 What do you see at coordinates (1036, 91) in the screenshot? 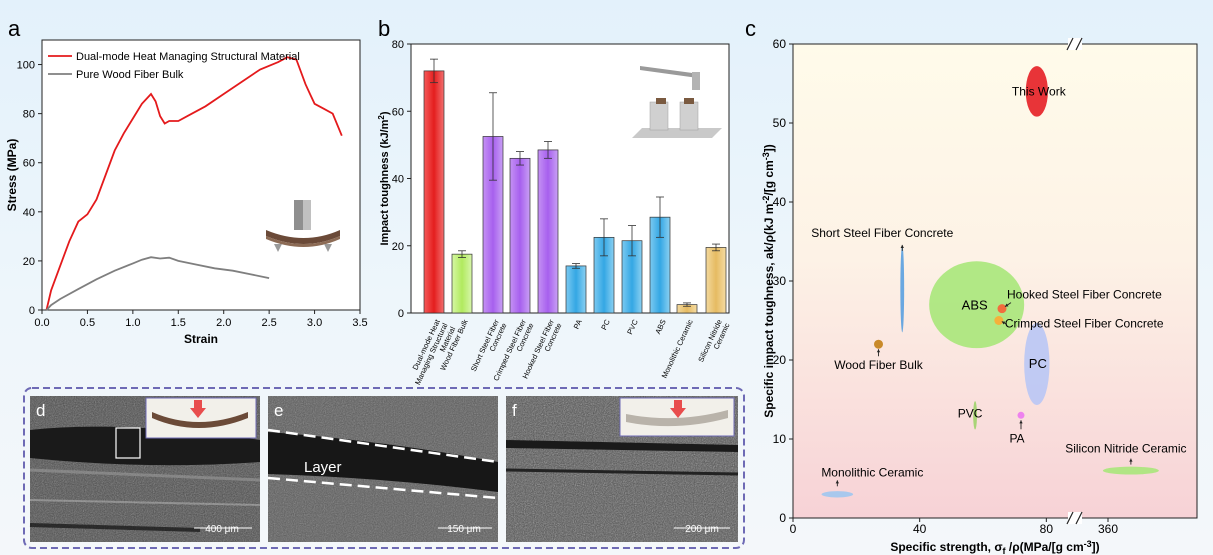
I see `region-this-work` at bounding box center [1036, 91].